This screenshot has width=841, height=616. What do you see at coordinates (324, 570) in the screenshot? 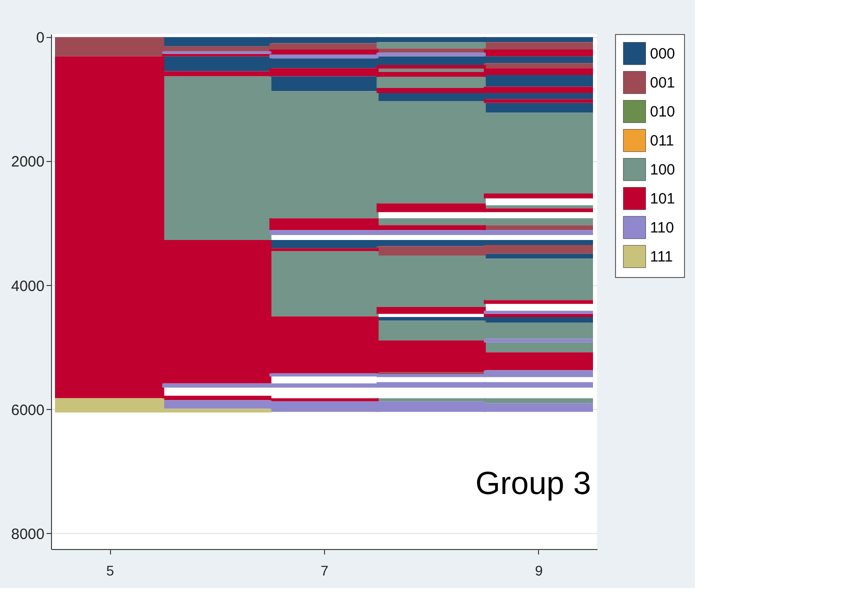
I see `x-tick-label: 7` at bounding box center [324, 570].